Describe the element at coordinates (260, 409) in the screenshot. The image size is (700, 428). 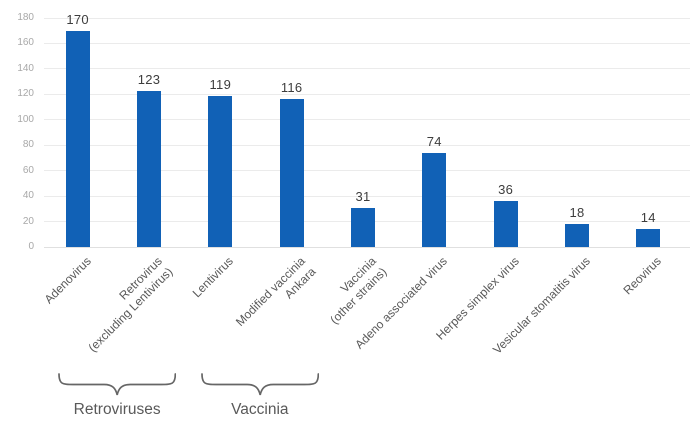
I see `group-label-vaccinia: Vaccinia` at that location.